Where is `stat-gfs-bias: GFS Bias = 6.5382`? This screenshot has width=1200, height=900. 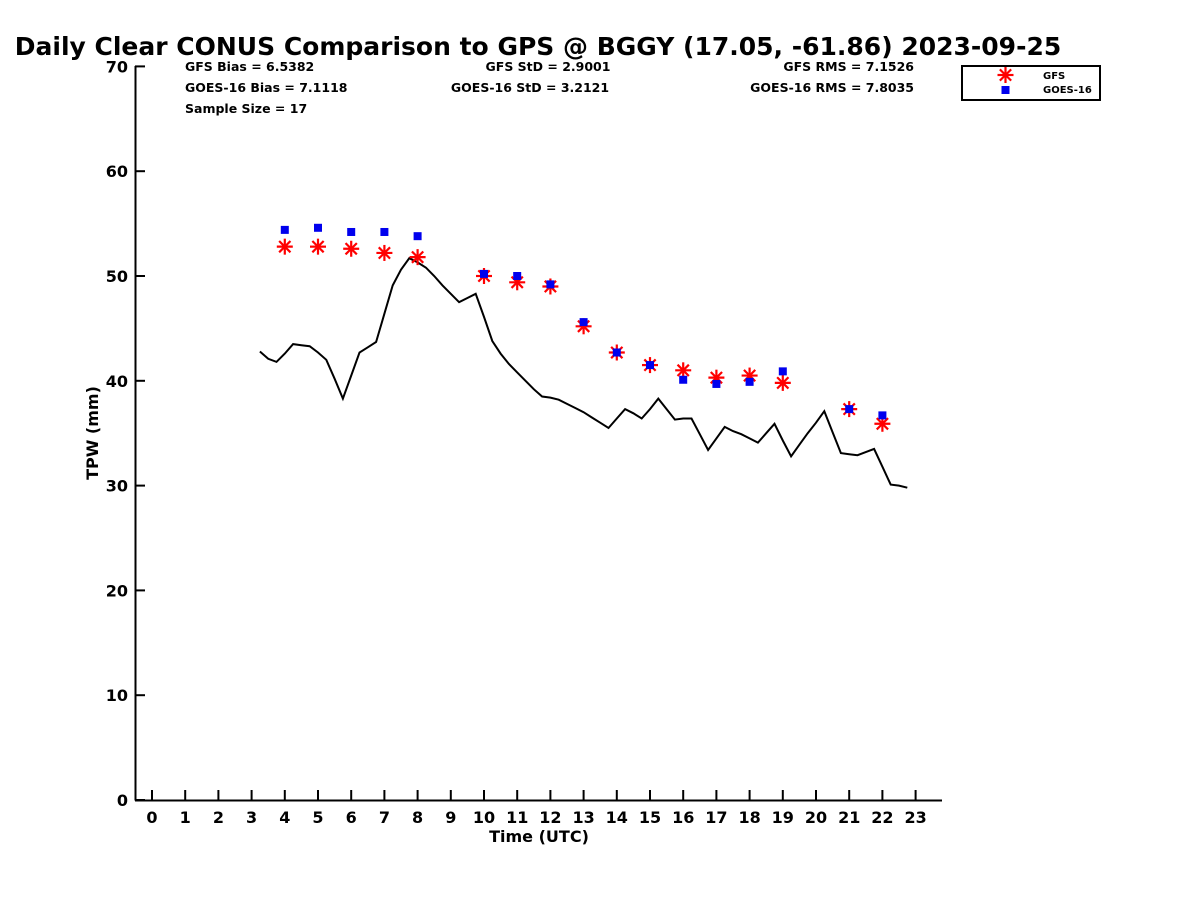
stat-gfs-bias: GFS Bias = 6.5382 is located at coordinates (249, 66).